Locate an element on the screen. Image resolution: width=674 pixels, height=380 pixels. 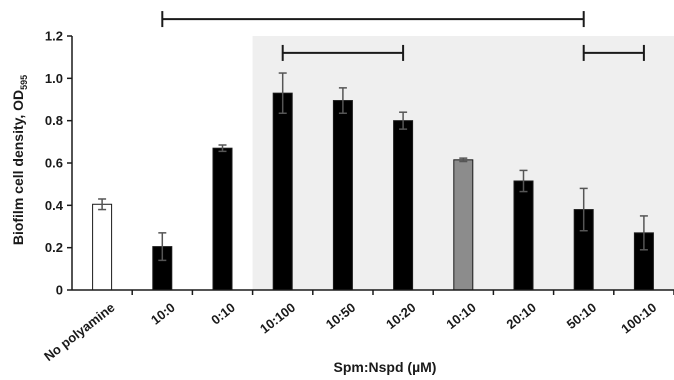
y-axis-title: Biofilm cell density, OD595 is located at coordinates (19, 160).